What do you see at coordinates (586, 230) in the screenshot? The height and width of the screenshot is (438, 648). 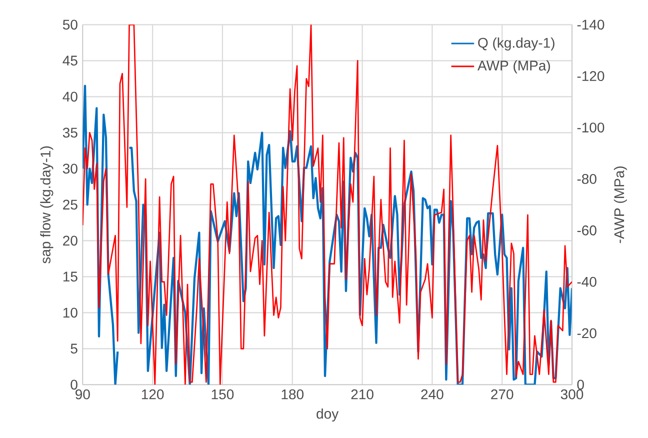 I see `y2-tick-label: -60` at bounding box center [586, 230].